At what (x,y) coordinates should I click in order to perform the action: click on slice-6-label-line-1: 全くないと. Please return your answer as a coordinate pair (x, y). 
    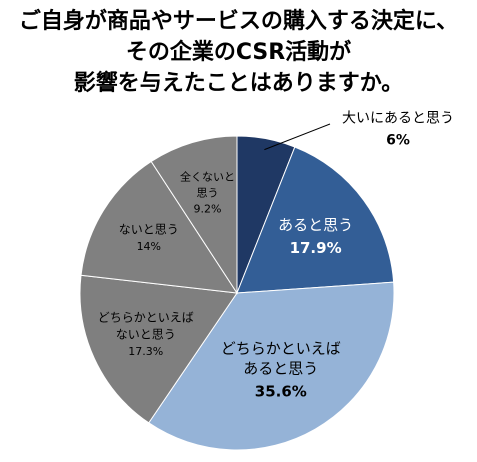
    Looking at the image, I should click on (207, 177).